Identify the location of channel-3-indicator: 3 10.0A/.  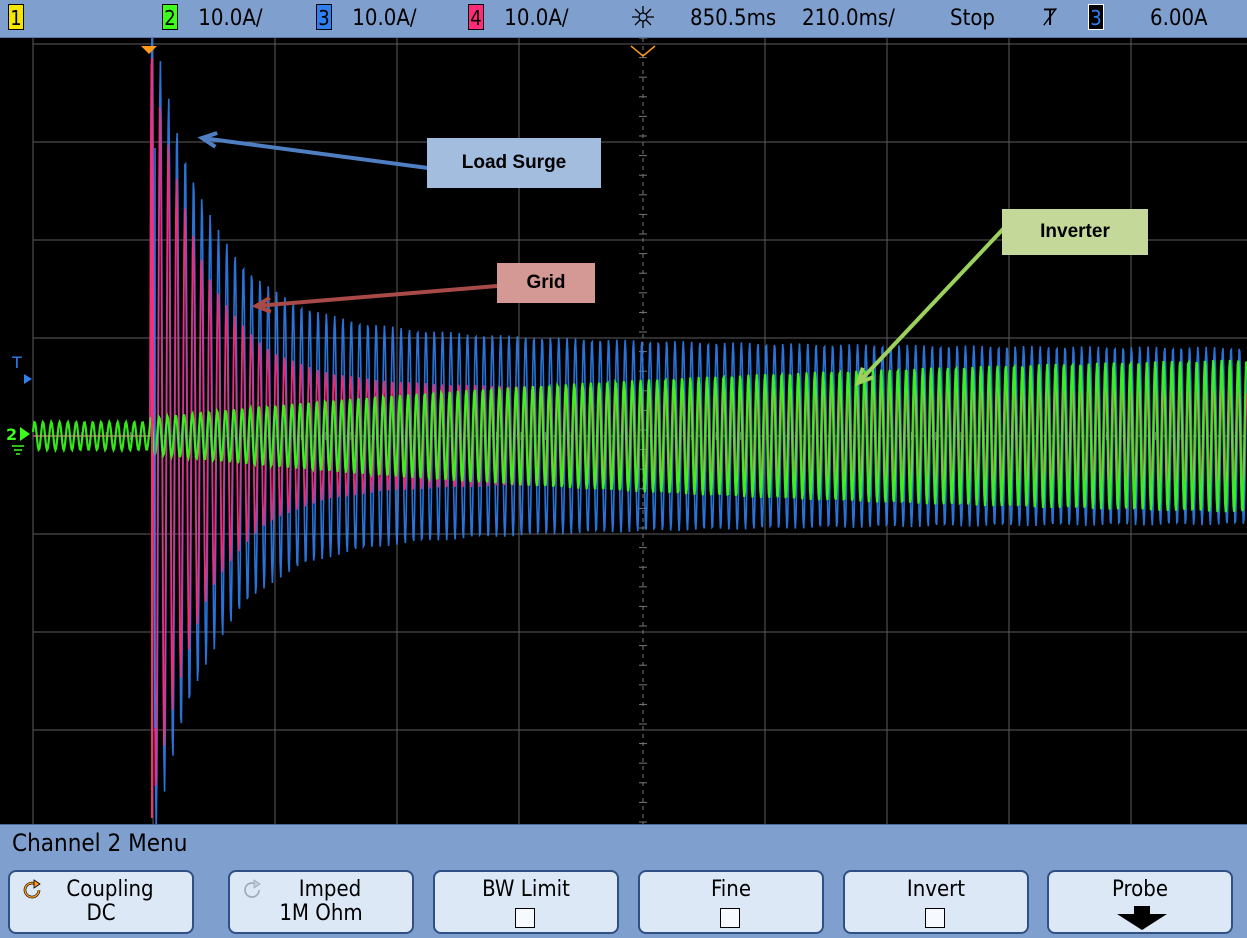
(366, 19).